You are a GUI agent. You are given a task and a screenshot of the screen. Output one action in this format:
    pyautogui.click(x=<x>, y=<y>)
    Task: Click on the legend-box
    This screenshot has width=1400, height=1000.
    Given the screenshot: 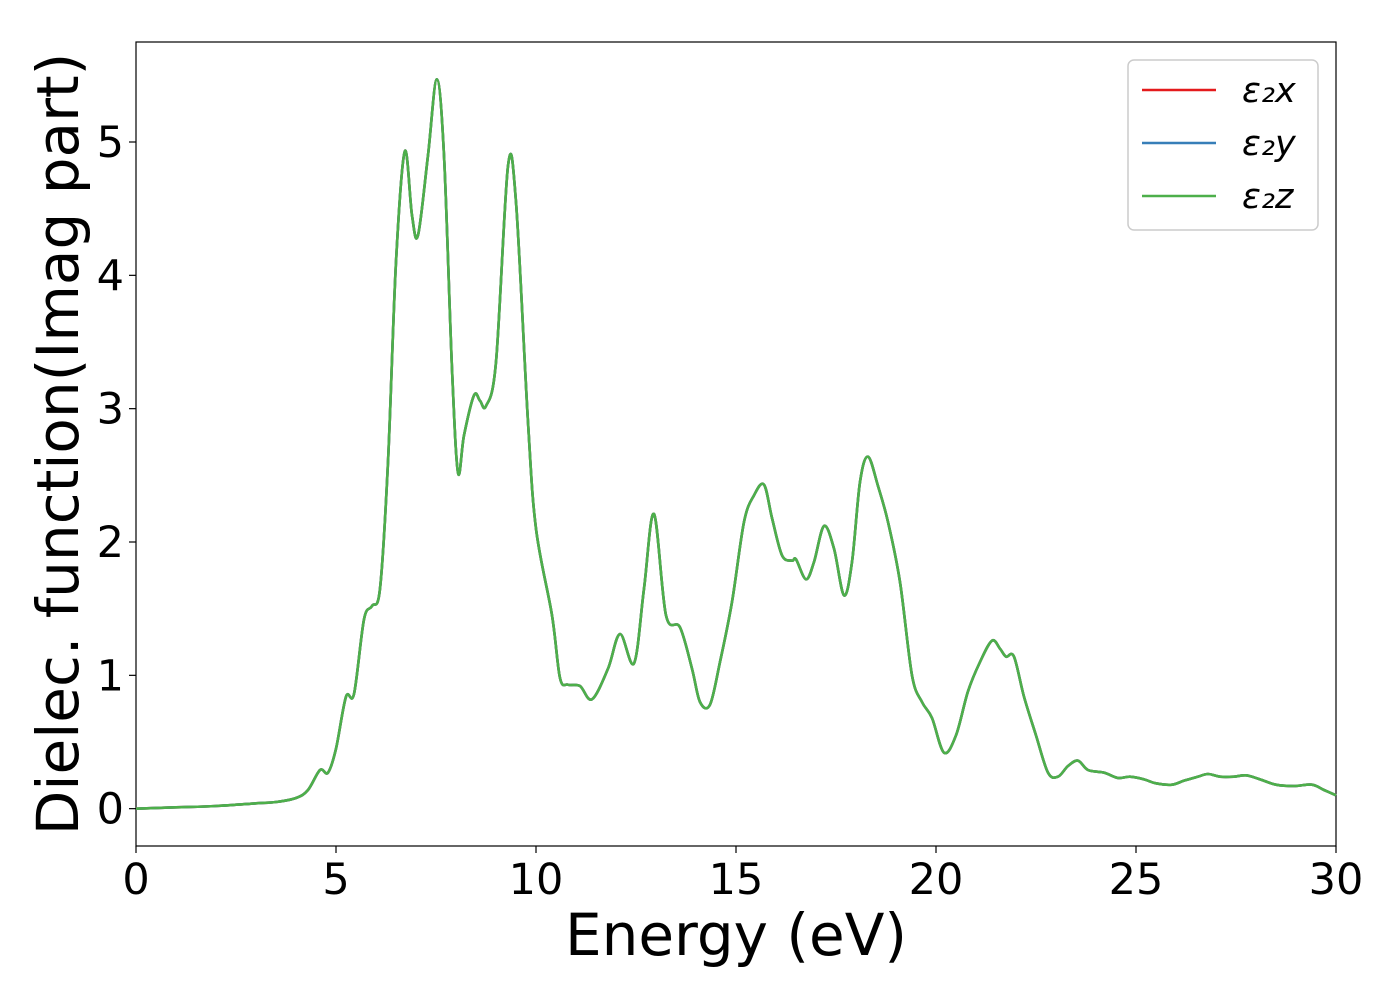 What is the action you would take?
    pyautogui.click(x=1223, y=145)
    